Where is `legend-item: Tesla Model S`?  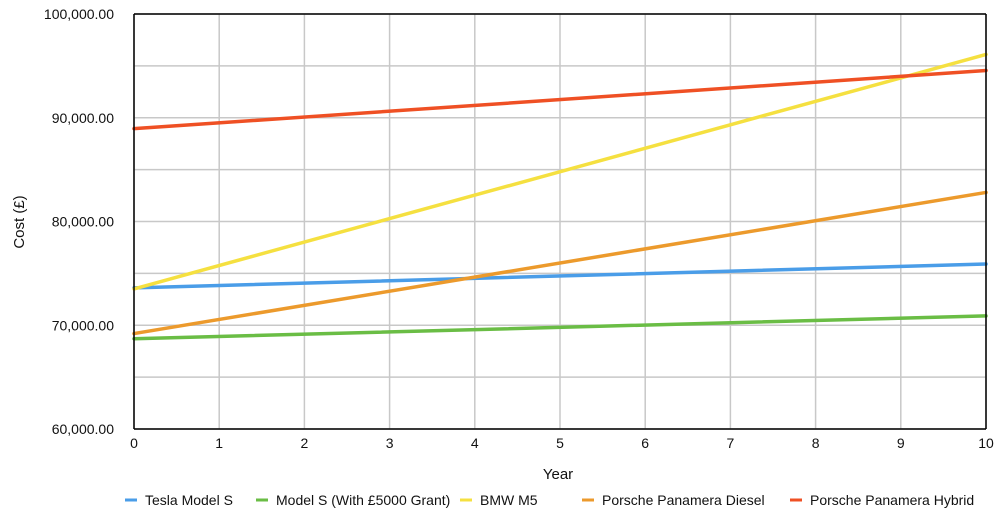 legend-item: Tesla Model S is located at coordinates (179, 500).